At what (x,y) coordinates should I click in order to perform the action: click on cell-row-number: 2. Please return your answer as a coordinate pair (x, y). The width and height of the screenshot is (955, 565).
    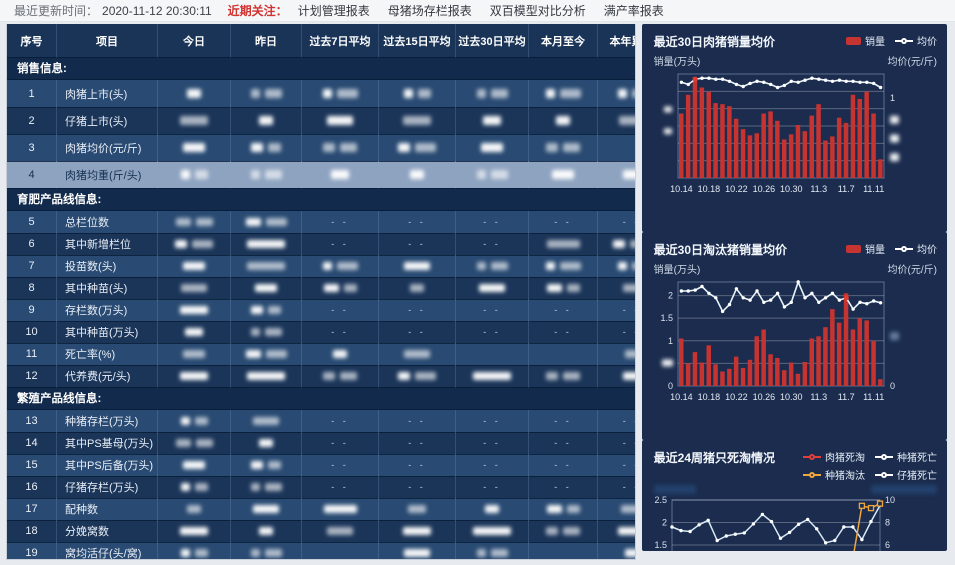
    Looking at the image, I should click on (32, 121).